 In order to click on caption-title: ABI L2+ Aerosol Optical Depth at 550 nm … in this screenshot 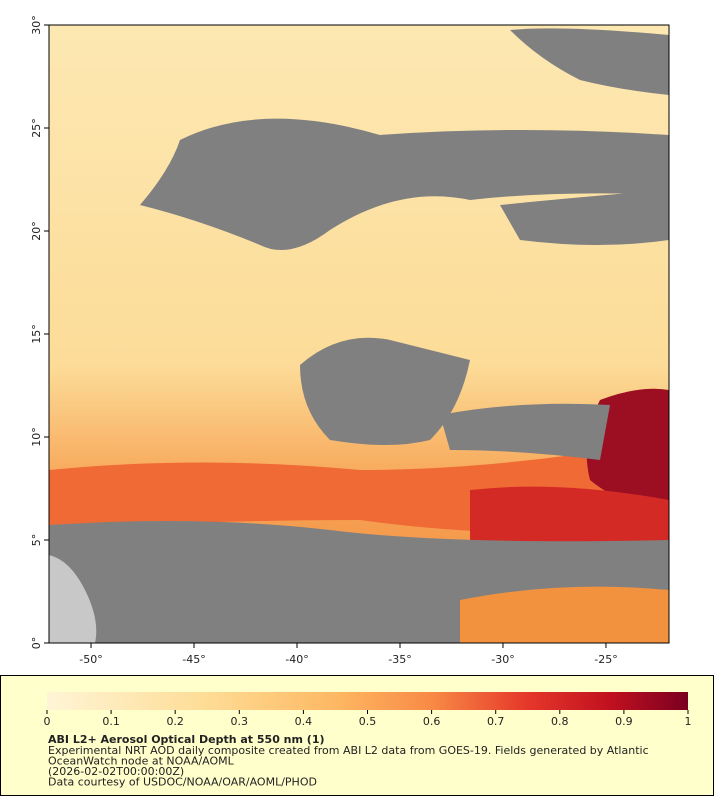, I will do `click(186, 739)`.